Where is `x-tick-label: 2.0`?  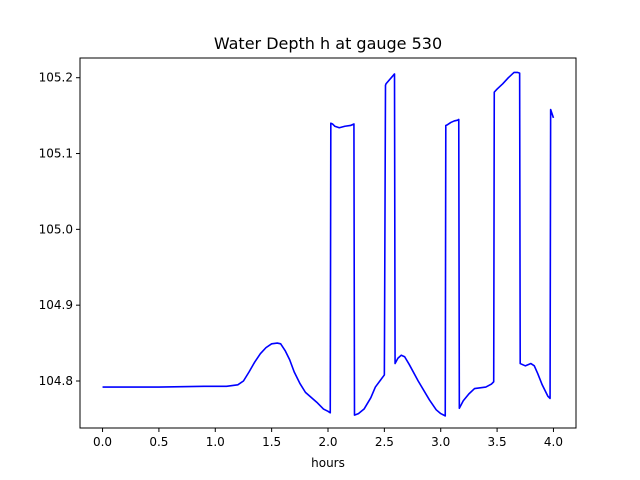
x-tick-label: 2.0 is located at coordinates (327, 442).